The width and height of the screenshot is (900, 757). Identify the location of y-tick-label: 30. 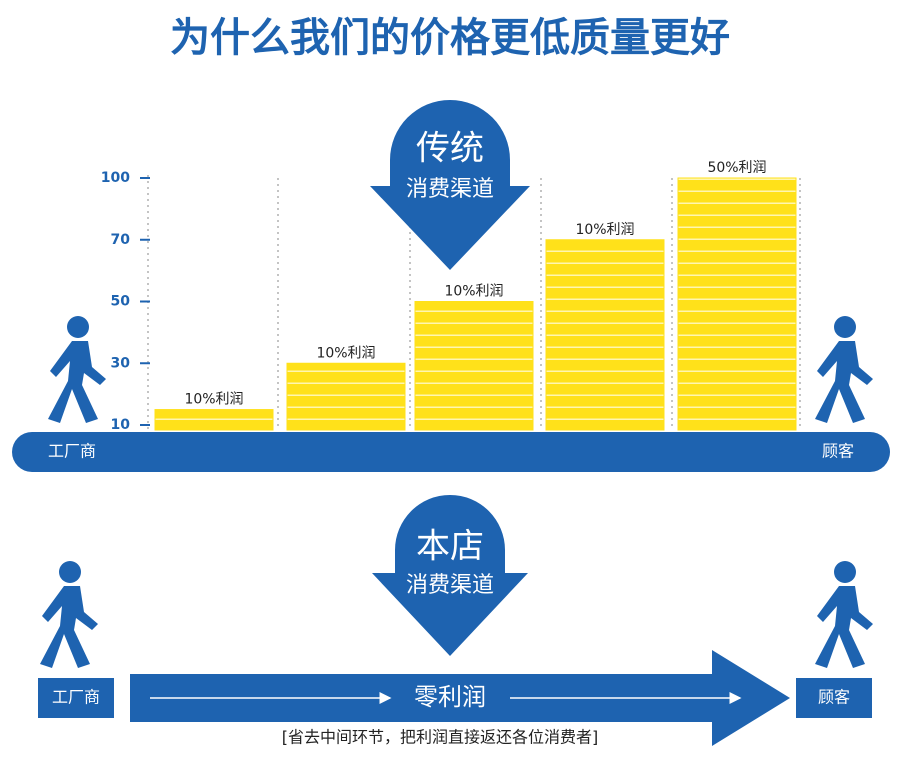
(121, 363).